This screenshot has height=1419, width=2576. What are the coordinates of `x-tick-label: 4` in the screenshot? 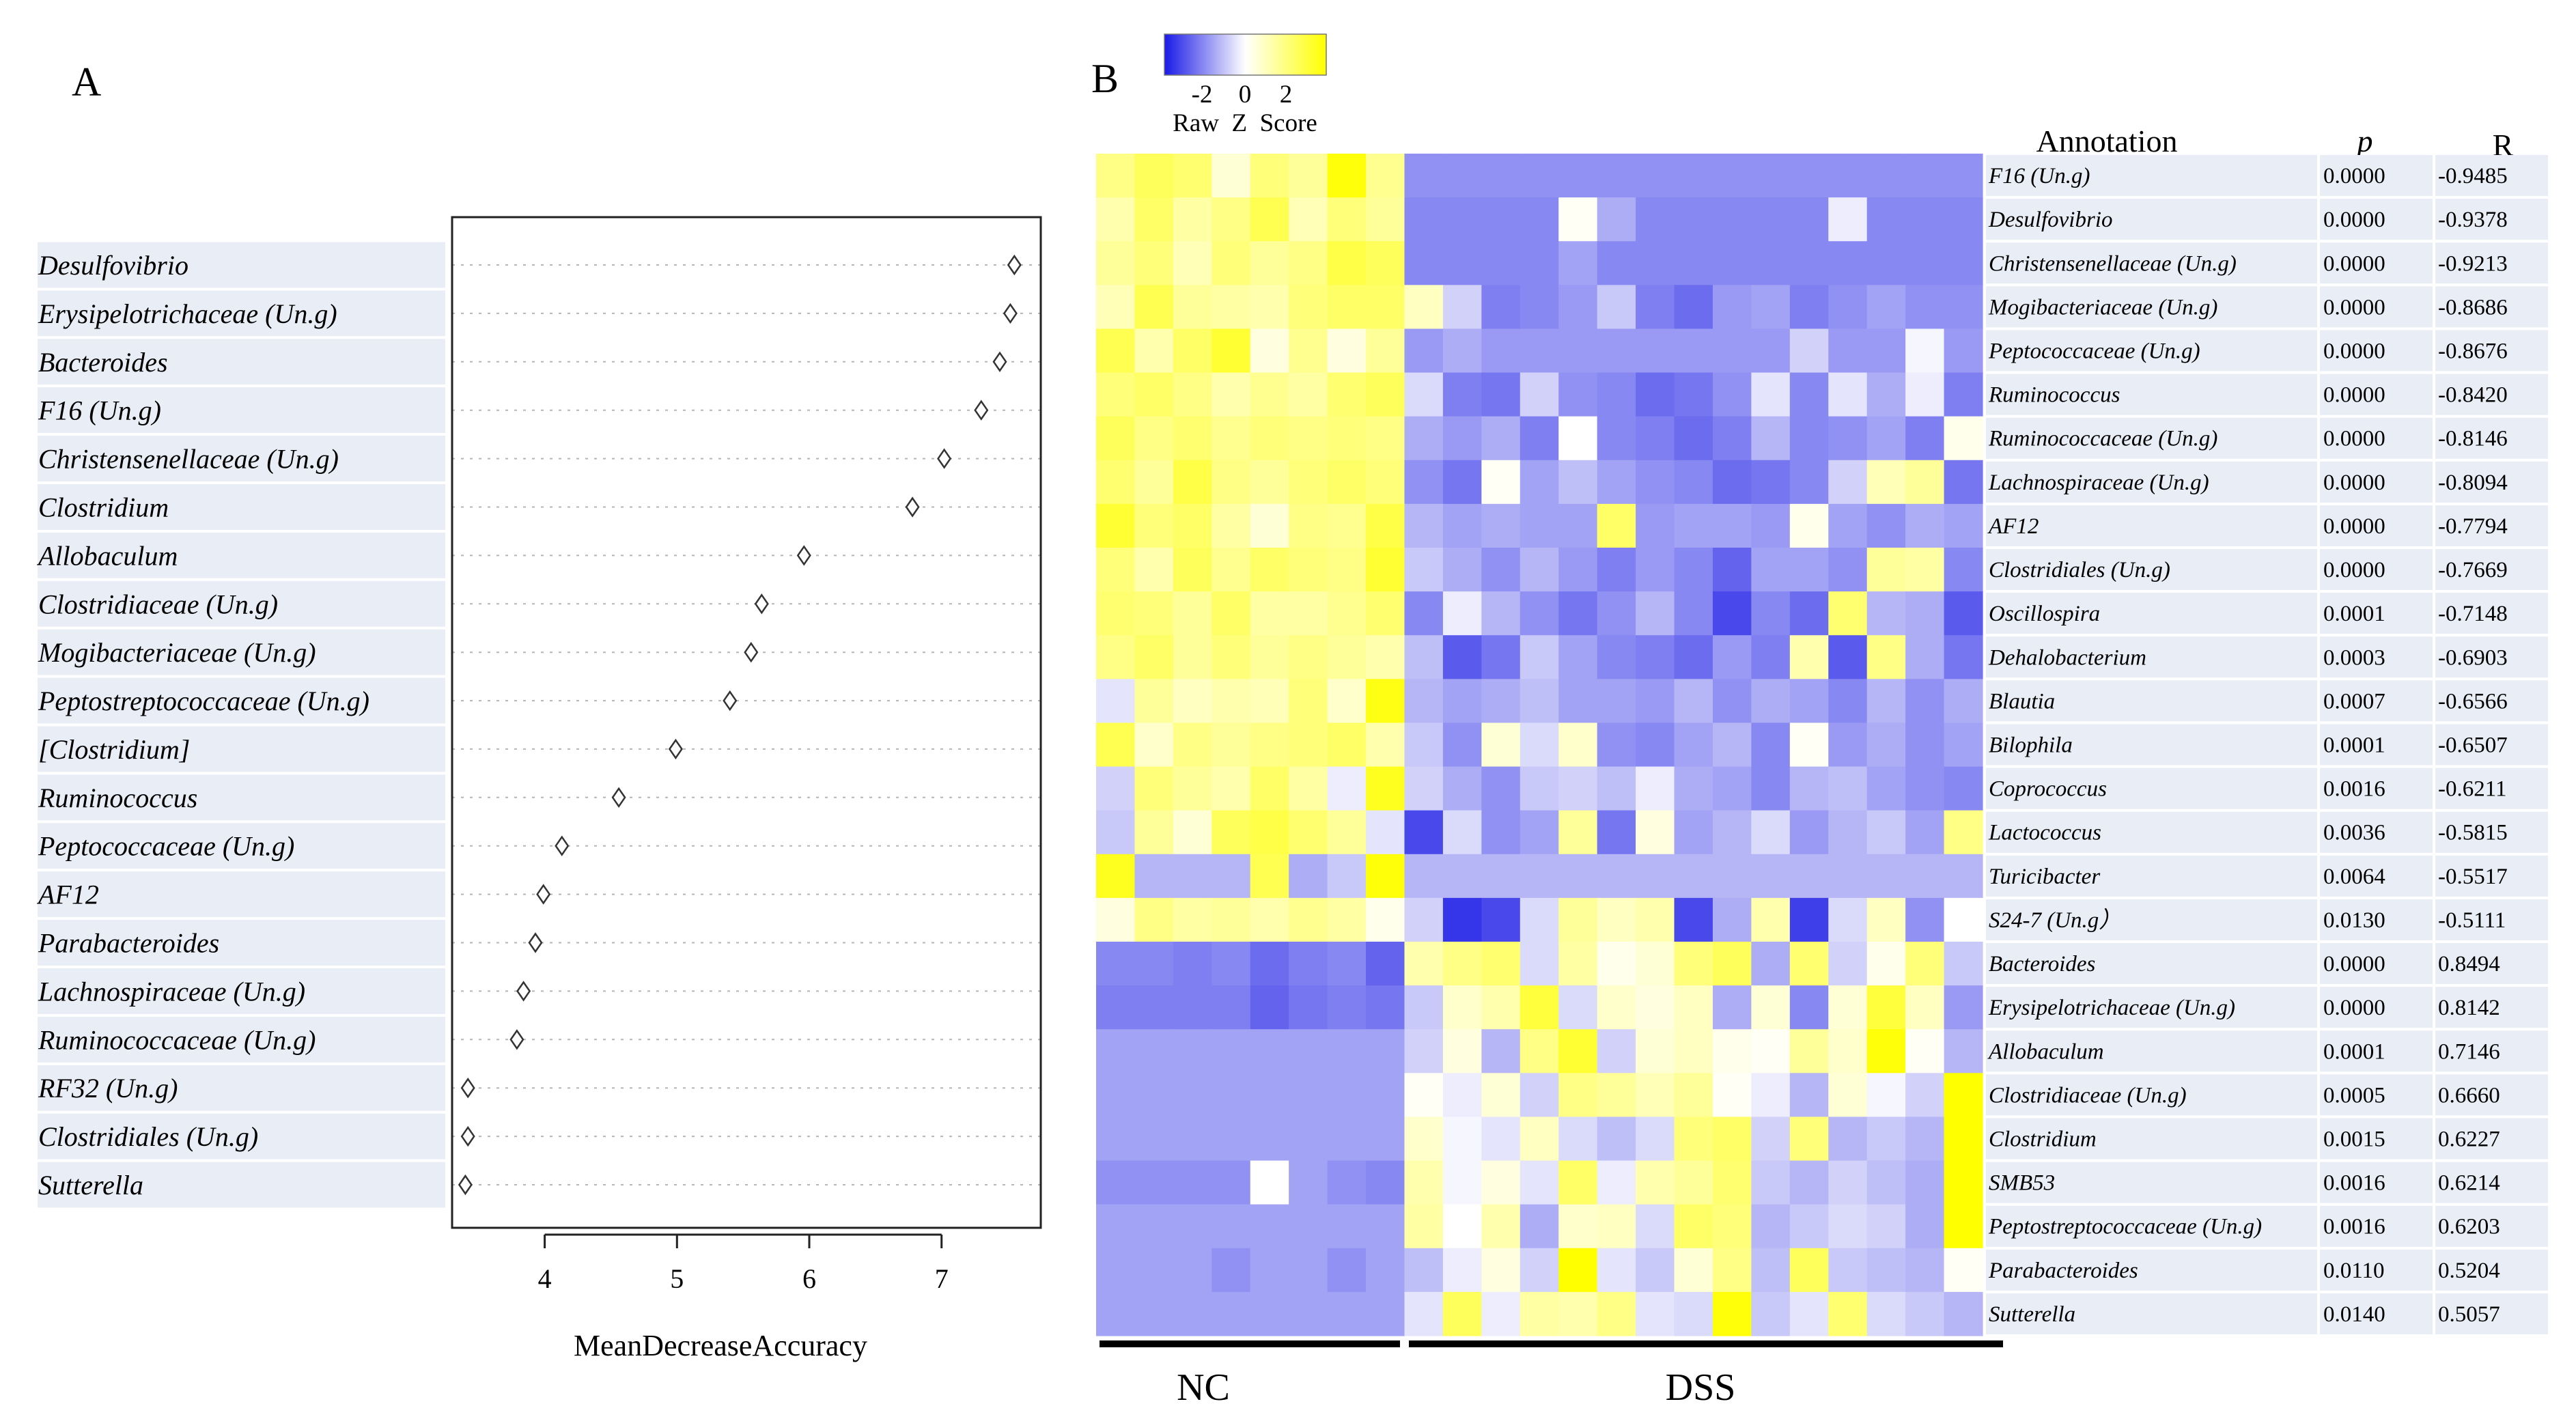 It's located at (545, 1278).